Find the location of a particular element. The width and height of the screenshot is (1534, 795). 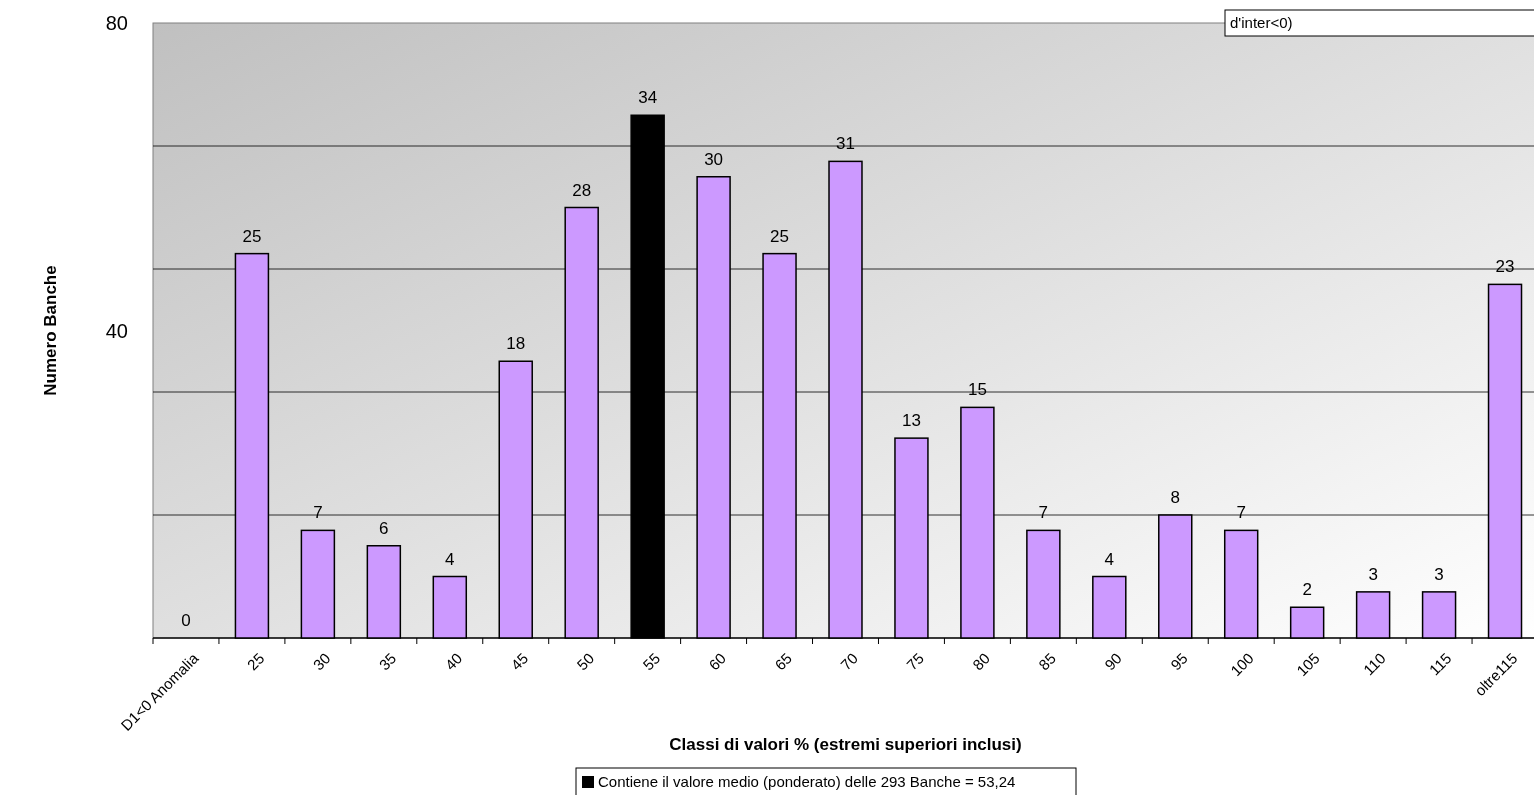

x-tick-label: 105 is located at coordinates (1307, 664).